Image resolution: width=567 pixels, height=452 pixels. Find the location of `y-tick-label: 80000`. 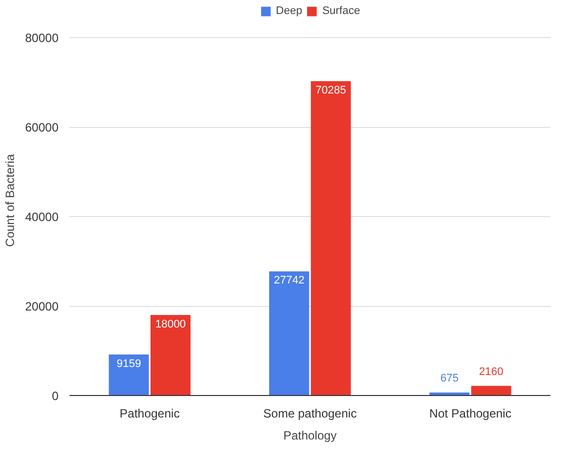

y-tick-label: 80000 is located at coordinates (42, 38).